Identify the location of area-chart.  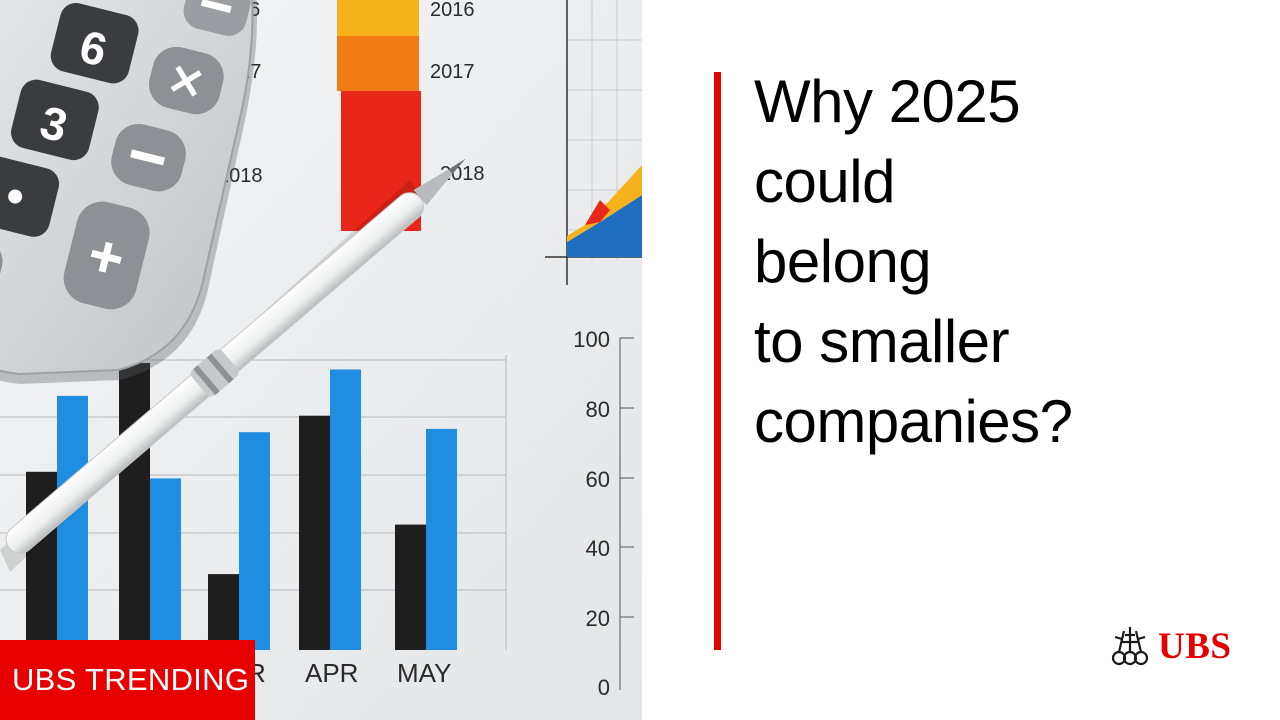
(593, 142).